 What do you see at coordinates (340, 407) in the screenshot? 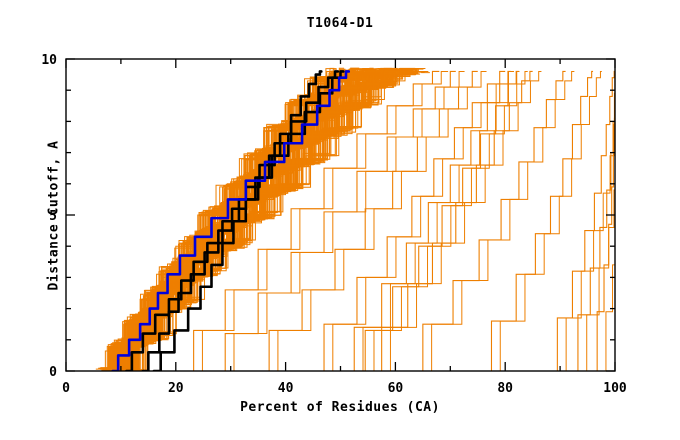
I see `x-axis-label: Percent of Residues (CA)` at bounding box center [340, 407].